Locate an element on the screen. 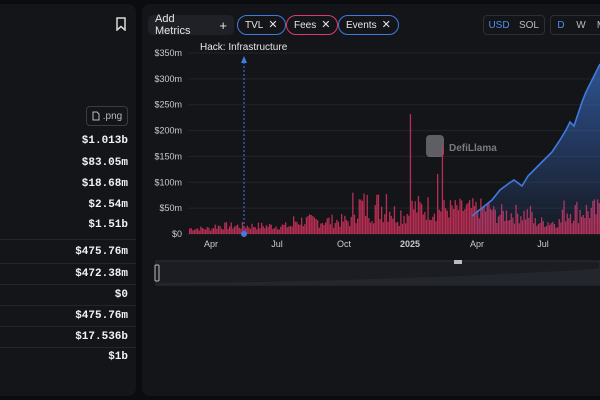 The width and height of the screenshot is (600, 400). x-tick-label: Oct is located at coordinates (344, 244).